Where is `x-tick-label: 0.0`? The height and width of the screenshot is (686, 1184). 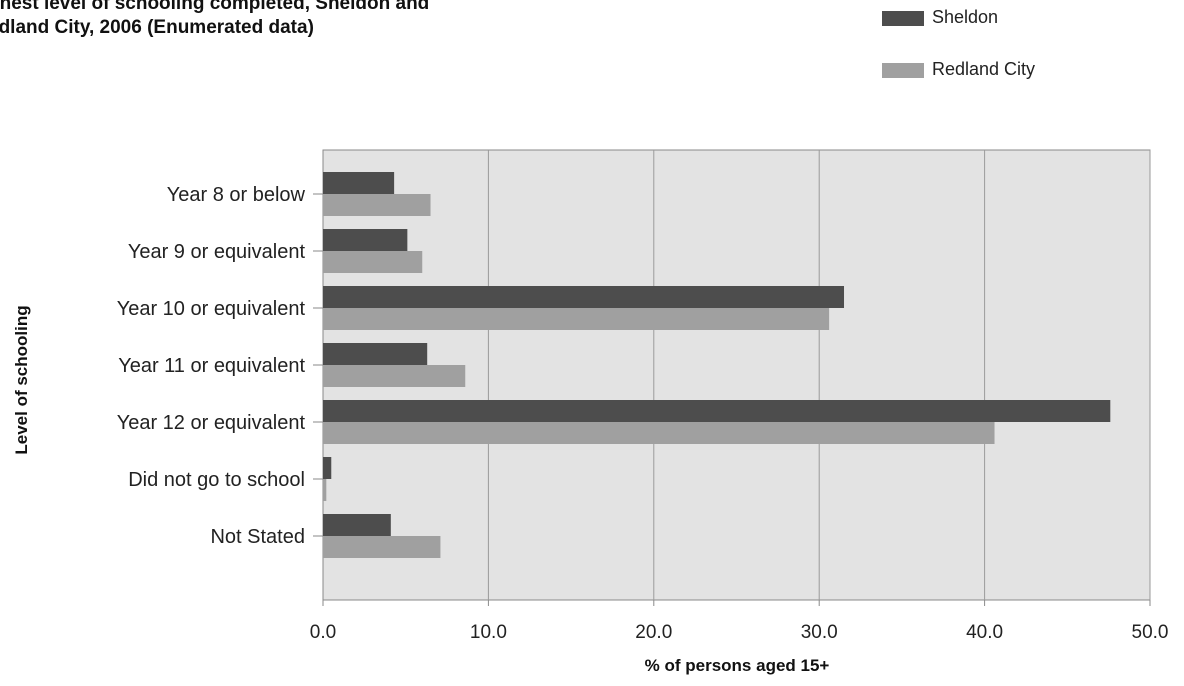
x-tick-label: 0.0 is located at coordinates (323, 632).